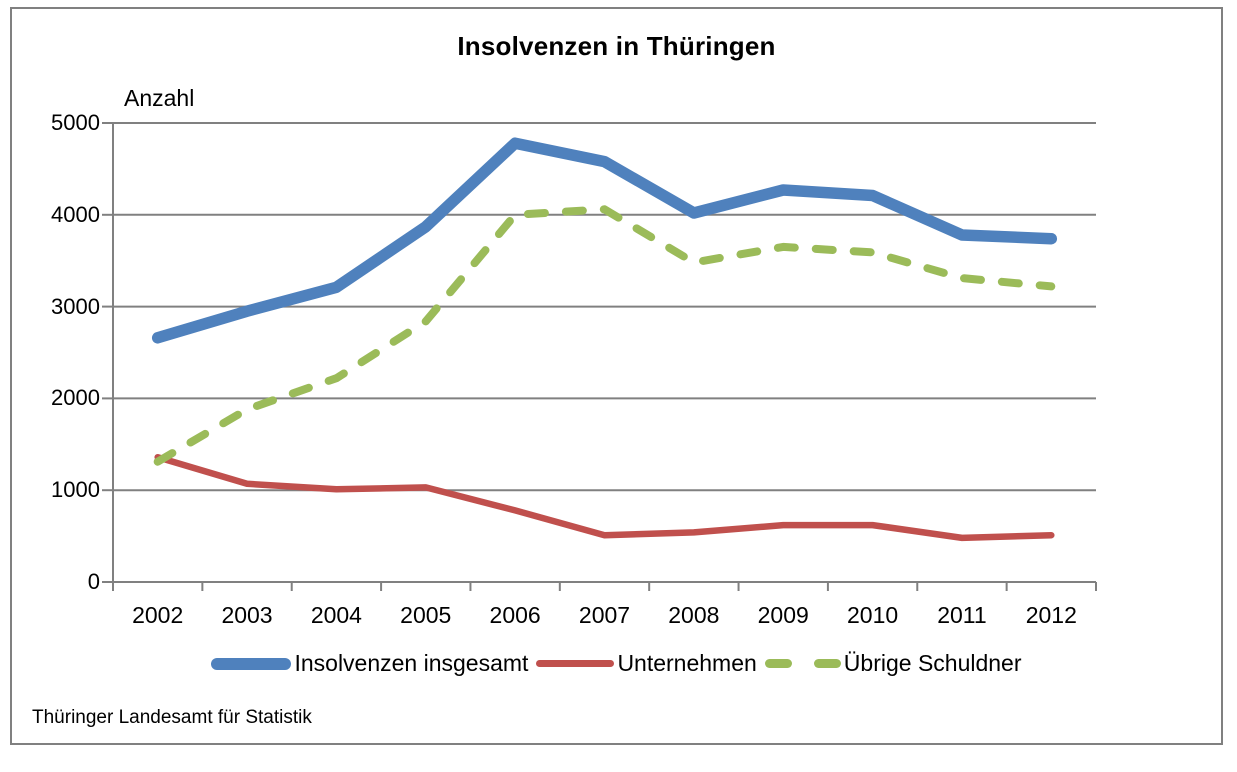 Image resolution: width=1237 pixels, height=772 pixels. I want to click on y-tick-label: 0, so click(93, 581).